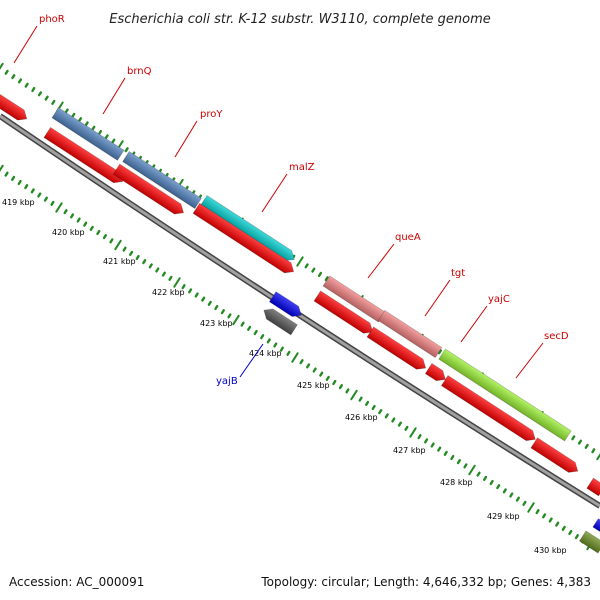 This screenshot has height=600, width=600. I want to click on gene-label-yajC: yajC, so click(499, 299).